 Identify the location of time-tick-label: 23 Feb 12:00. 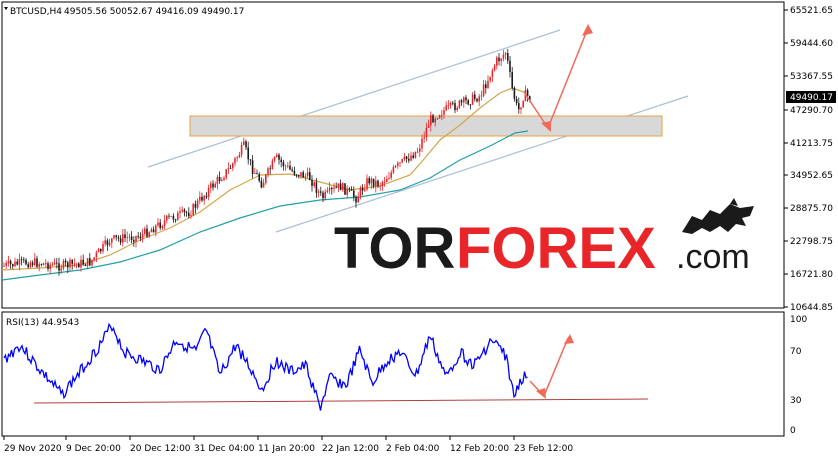
(543, 449).